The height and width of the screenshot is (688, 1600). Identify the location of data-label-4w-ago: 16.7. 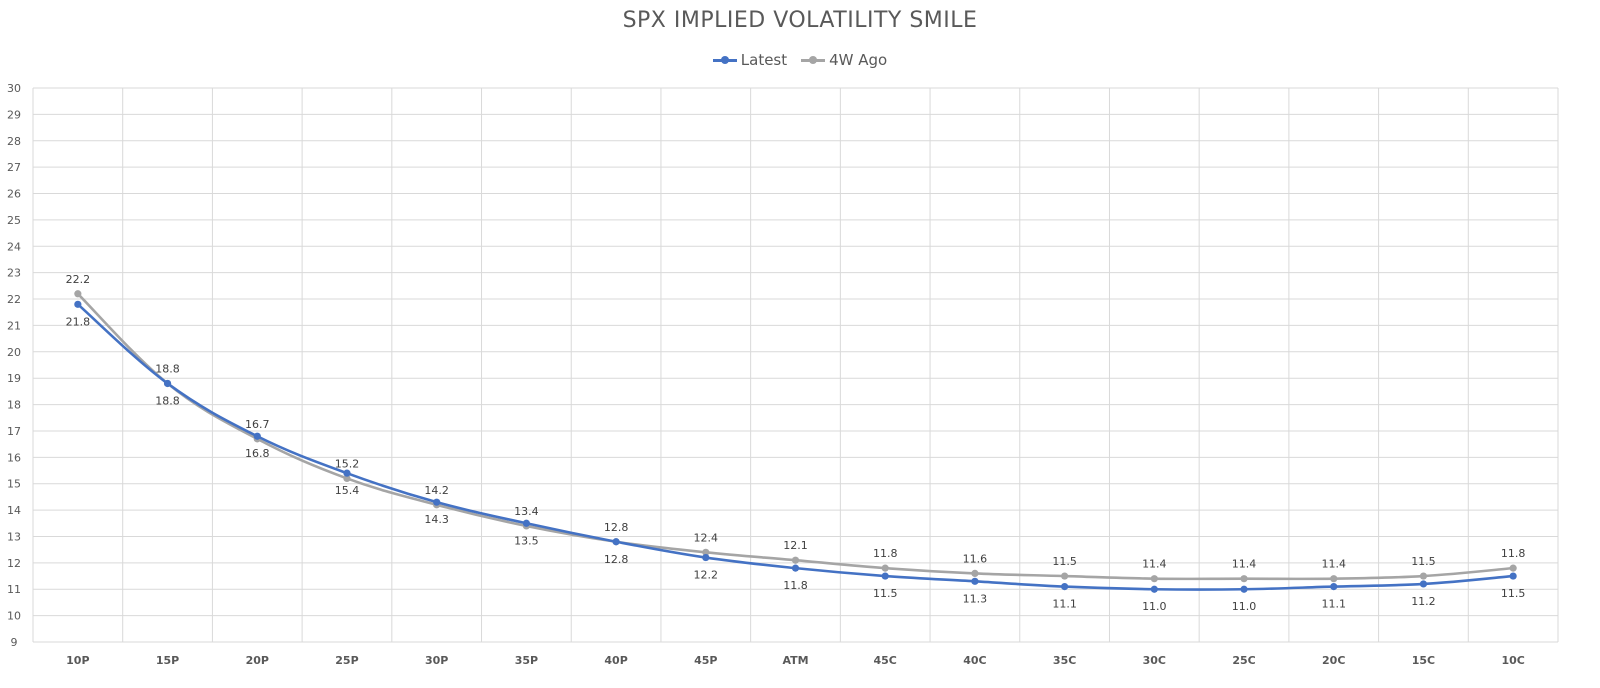
(257, 424).